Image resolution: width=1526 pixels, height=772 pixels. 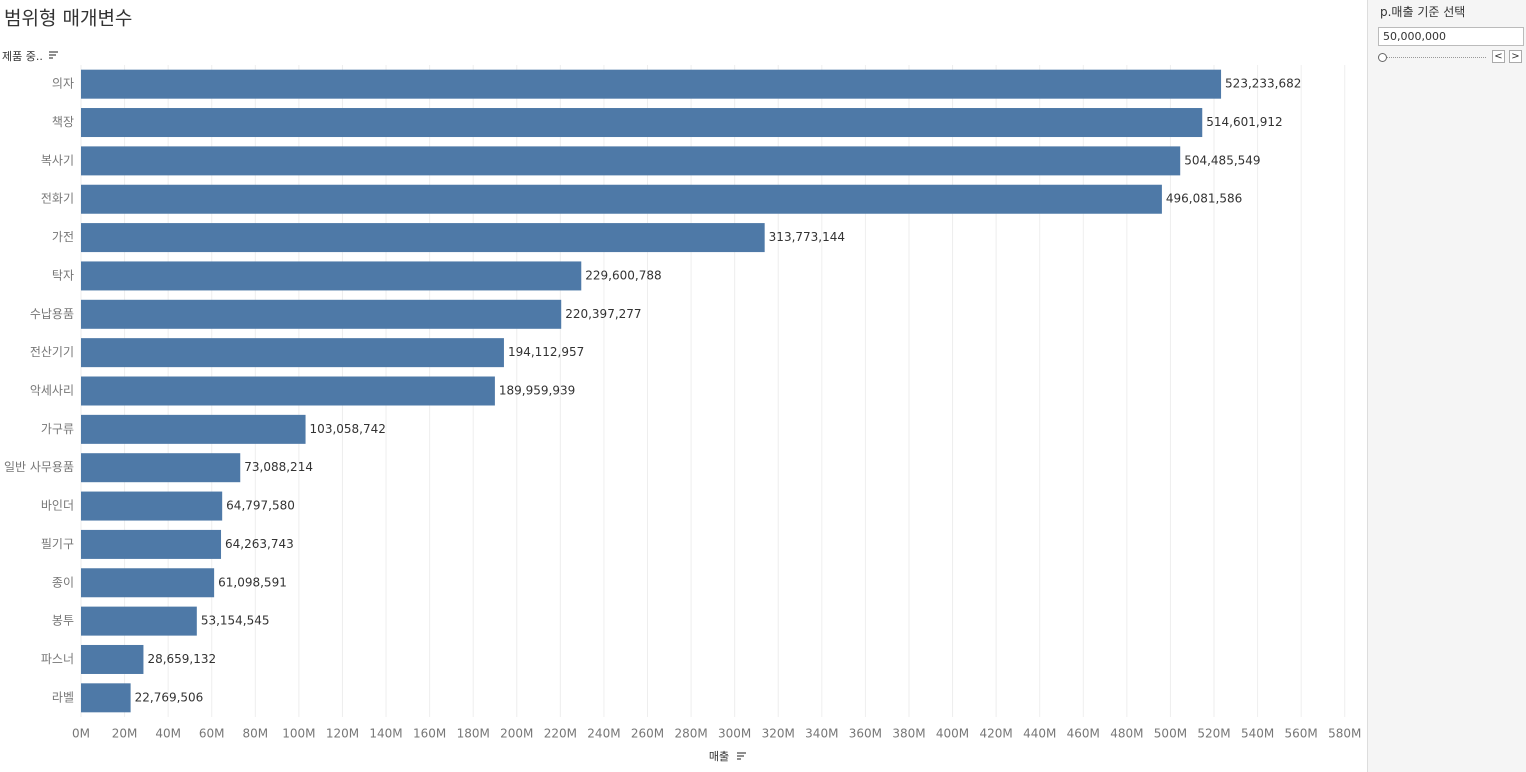 I want to click on y-tick-label: 가전, so click(x=63, y=237).